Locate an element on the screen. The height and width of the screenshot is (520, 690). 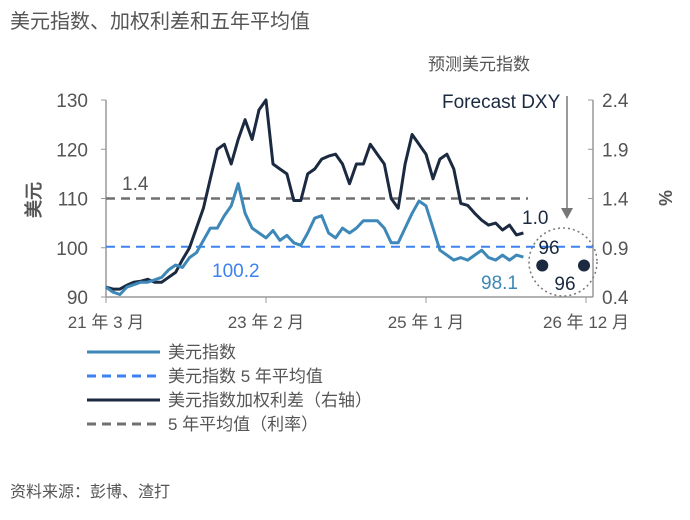
source-note: 资料来源：彭博、渣打 is located at coordinates (90, 492).